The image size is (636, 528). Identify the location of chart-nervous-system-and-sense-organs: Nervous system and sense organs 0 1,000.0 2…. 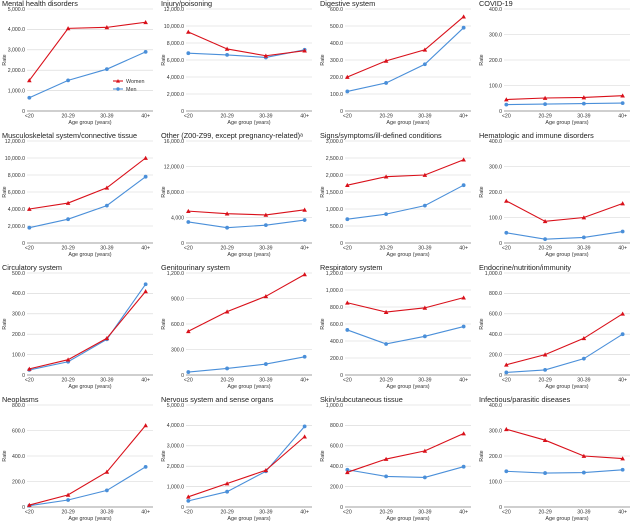
(236, 459).